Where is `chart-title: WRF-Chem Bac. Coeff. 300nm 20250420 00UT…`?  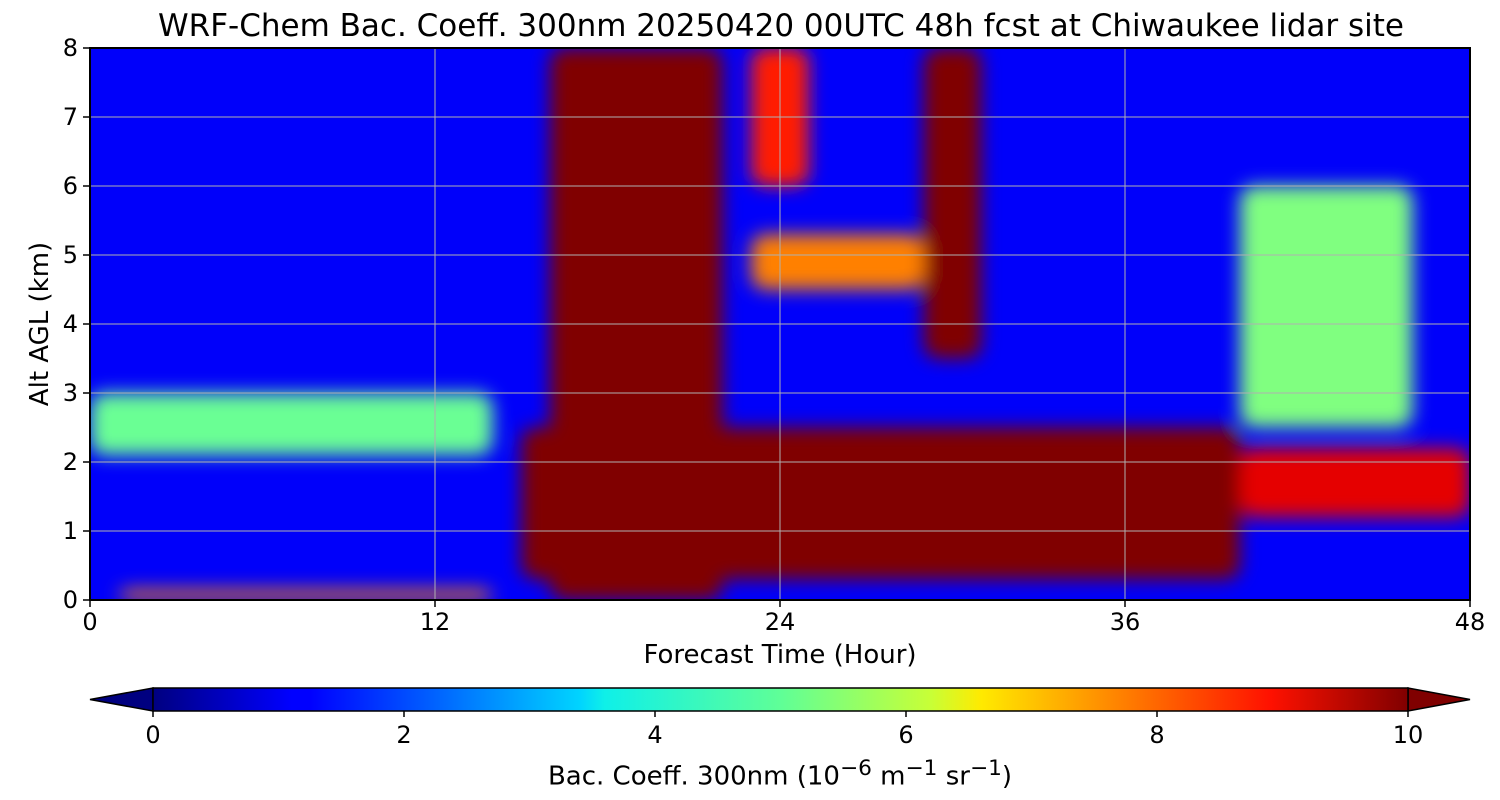
chart-title: WRF-Chem Bac. Coeff. 300nm 20250420 00UT… is located at coordinates (781, 26).